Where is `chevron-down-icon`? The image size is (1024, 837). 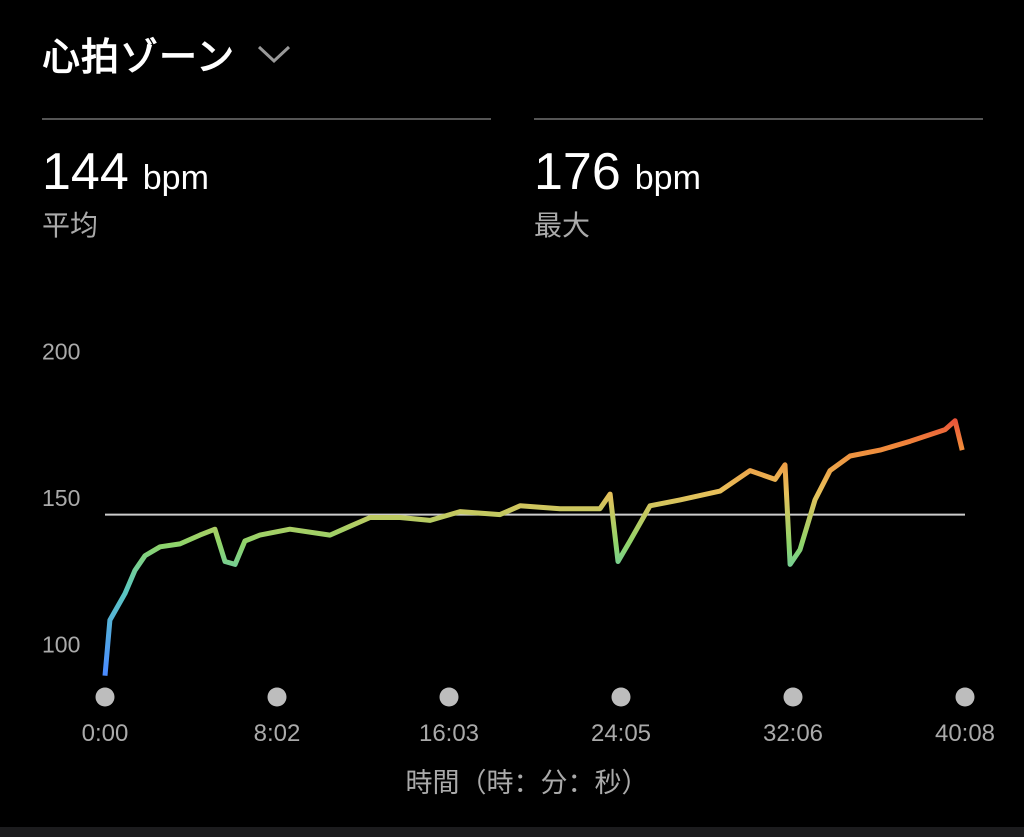 chevron-down-icon is located at coordinates (274, 54).